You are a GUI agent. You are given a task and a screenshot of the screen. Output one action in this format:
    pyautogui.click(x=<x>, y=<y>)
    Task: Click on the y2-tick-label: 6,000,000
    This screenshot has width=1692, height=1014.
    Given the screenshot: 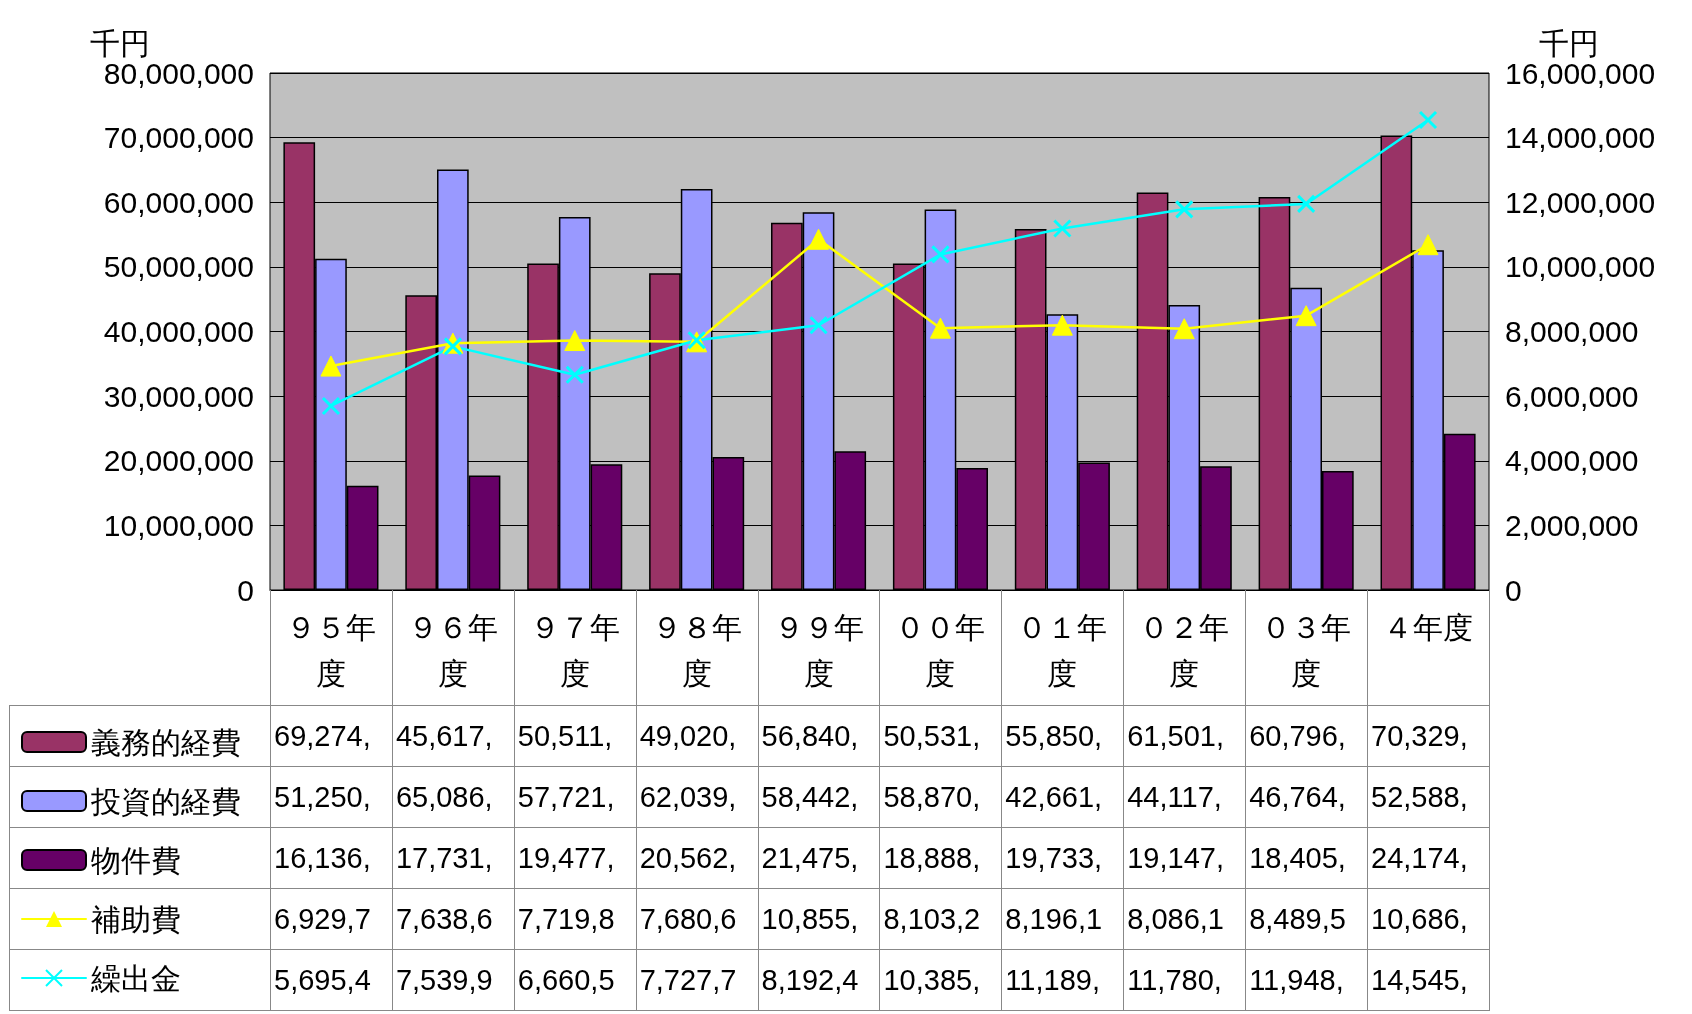 What is the action you would take?
    pyautogui.click(x=1572, y=396)
    